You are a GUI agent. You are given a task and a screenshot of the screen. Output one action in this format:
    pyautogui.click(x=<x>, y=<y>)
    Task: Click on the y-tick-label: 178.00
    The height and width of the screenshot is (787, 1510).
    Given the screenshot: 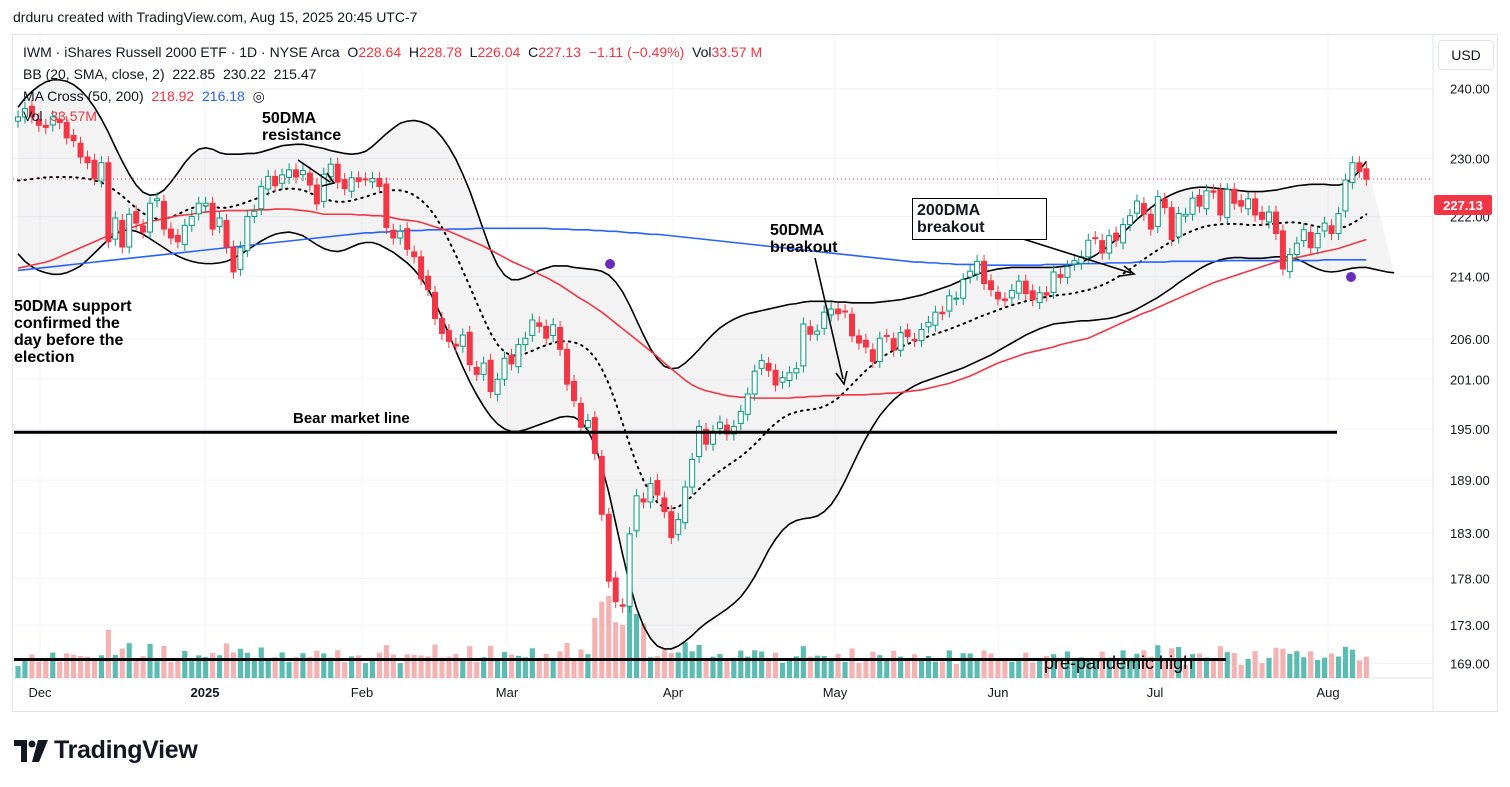 What is the action you would take?
    pyautogui.click(x=1470, y=578)
    